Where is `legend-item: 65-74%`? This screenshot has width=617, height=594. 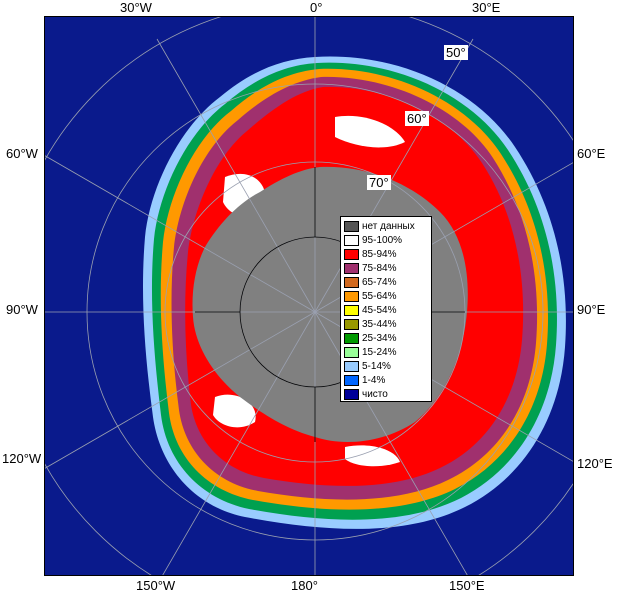 legend-item: 65-74% is located at coordinates (387, 282).